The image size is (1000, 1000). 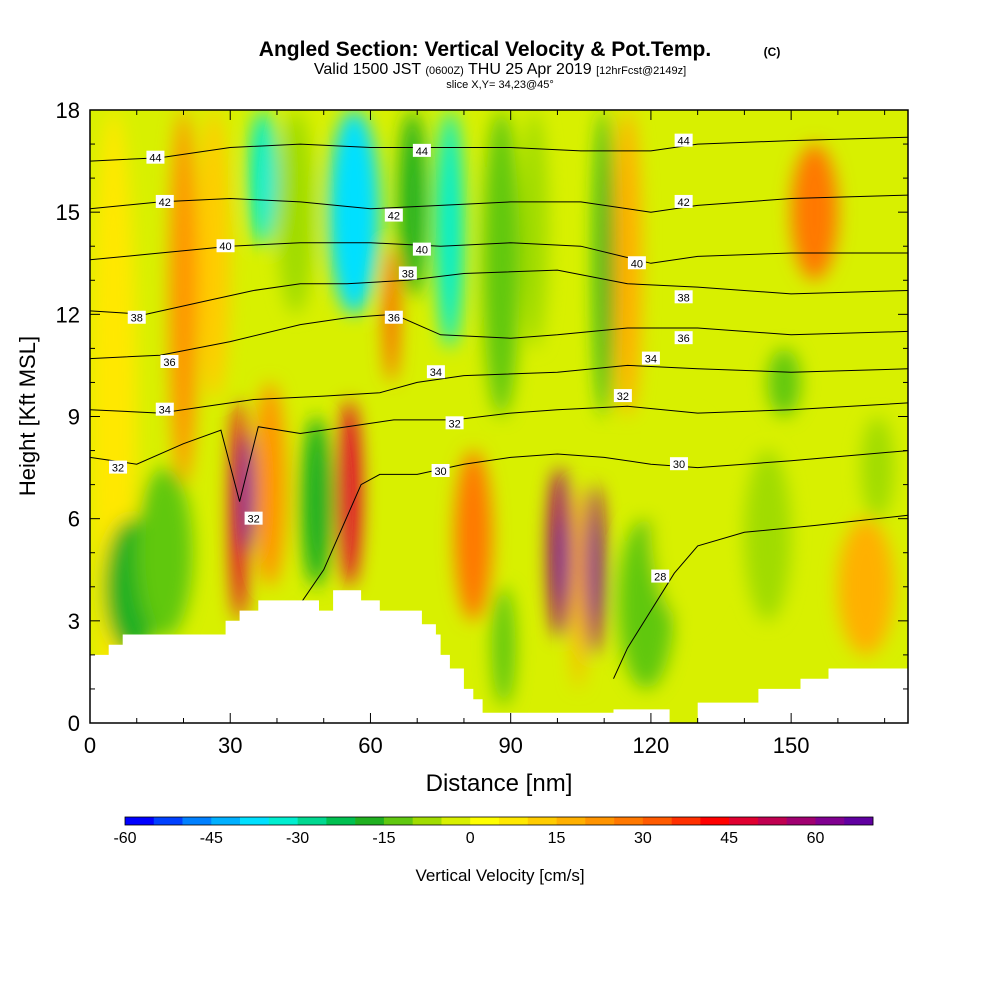 What do you see at coordinates (470, 838) in the screenshot?
I see `colorbar-tick-label: 0` at bounding box center [470, 838].